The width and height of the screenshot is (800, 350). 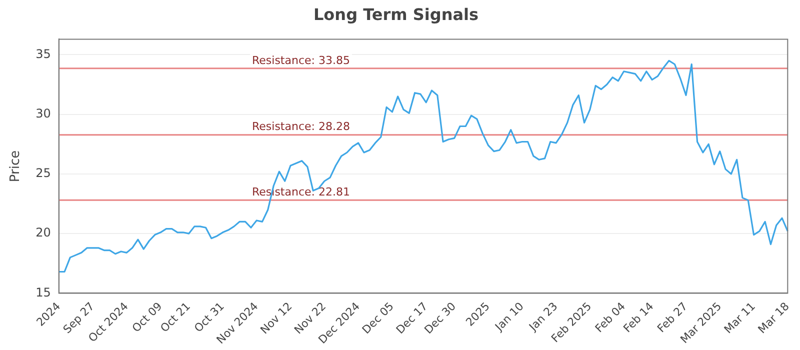 What do you see at coordinates (43, 173) in the screenshot?
I see `y-tick-label: 25` at bounding box center [43, 173].